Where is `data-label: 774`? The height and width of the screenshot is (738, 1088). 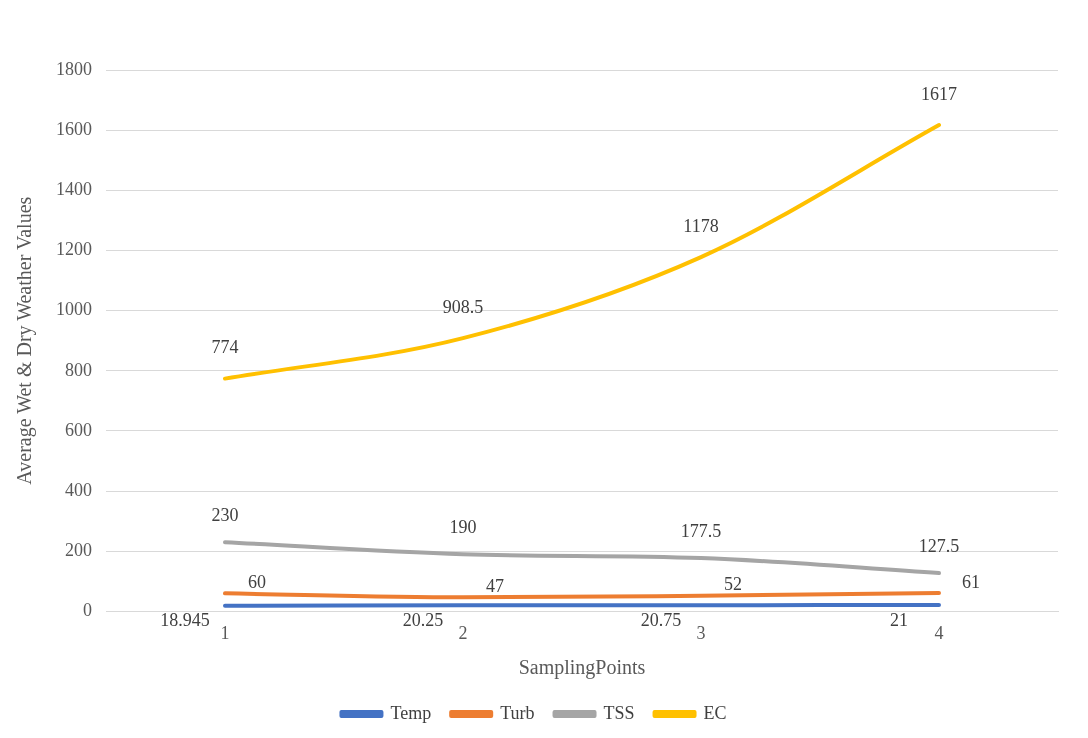 data-label: 774 is located at coordinates (225, 347).